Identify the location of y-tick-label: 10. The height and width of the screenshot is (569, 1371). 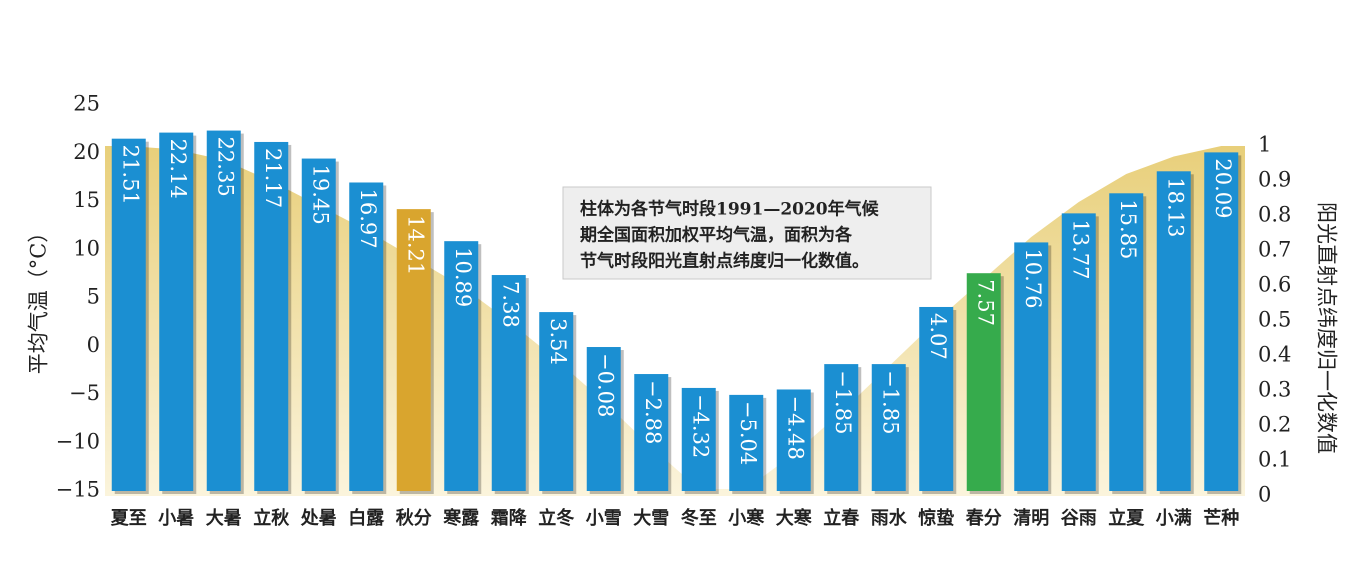
(86, 248).